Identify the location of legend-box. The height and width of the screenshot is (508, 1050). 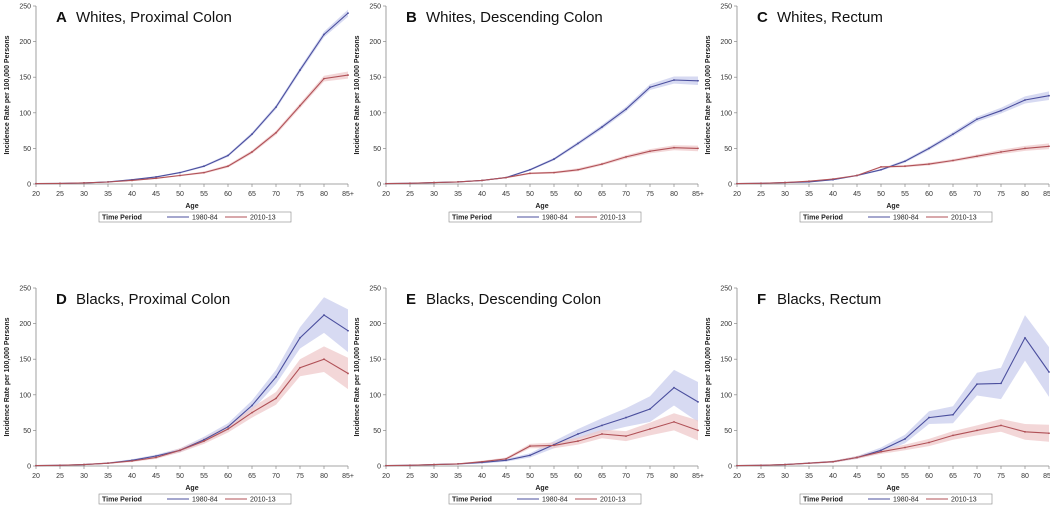
(896, 499).